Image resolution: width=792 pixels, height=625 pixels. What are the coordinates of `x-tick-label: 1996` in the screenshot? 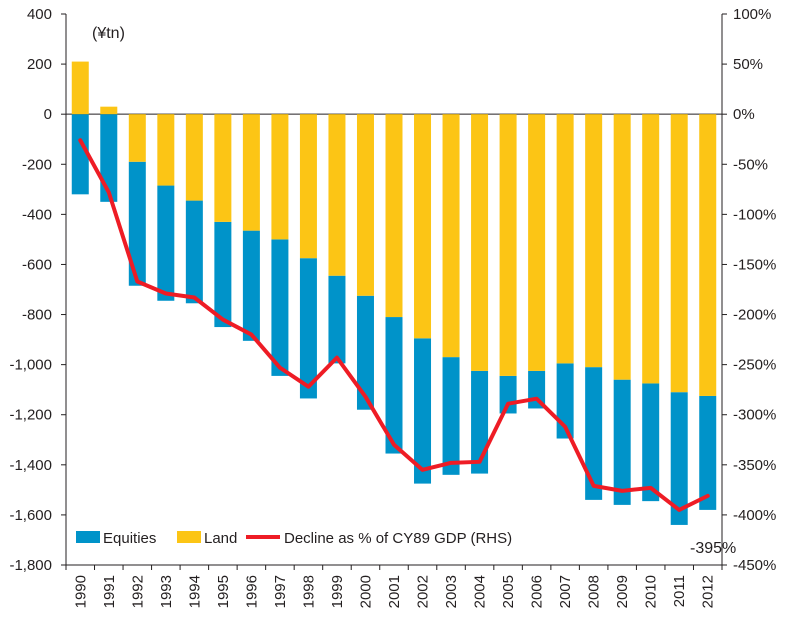 It's located at (251, 591).